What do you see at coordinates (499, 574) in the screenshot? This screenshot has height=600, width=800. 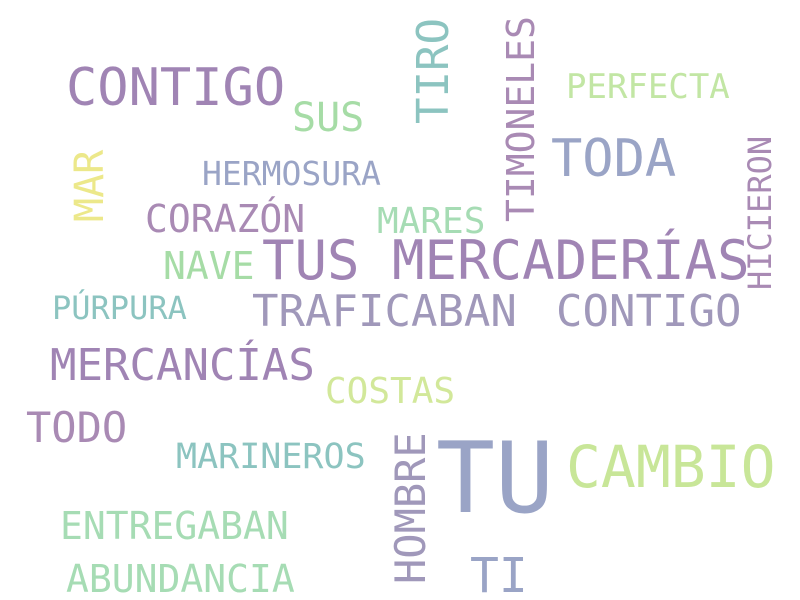 I see `word-ti: TI` at bounding box center [499, 574].